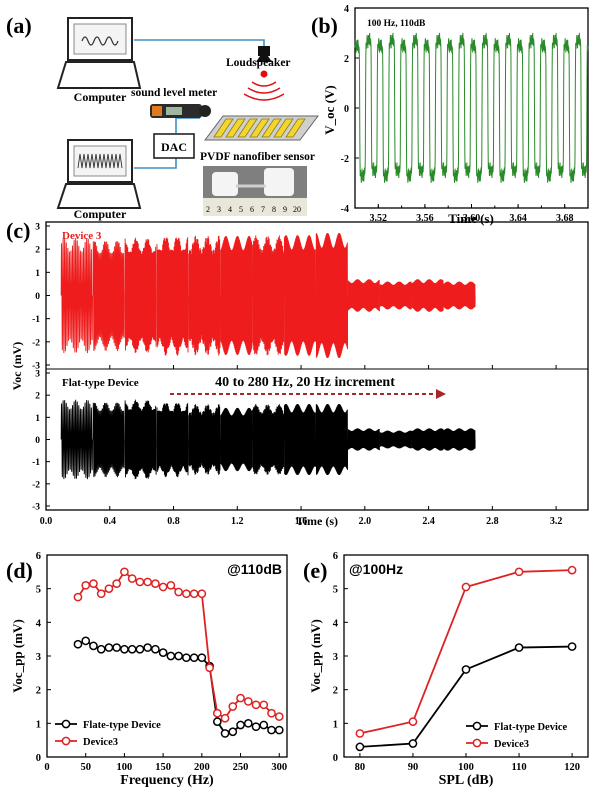 The width and height of the screenshot is (600, 797). Describe the element at coordinates (472, 218) in the screenshot. I see `x-tick-label: 3.60` at that location.